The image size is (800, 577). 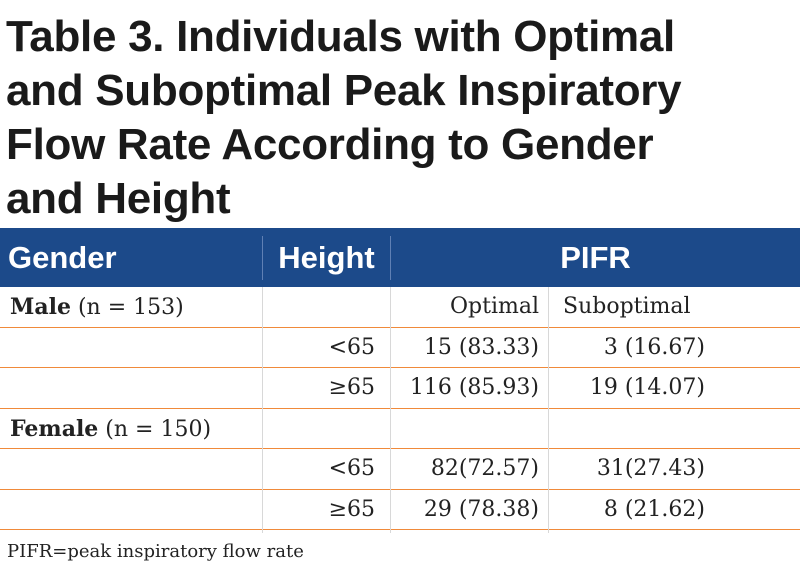 What do you see at coordinates (118, 198) in the screenshot?
I see `title-line: and Height` at bounding box center [118, 198].